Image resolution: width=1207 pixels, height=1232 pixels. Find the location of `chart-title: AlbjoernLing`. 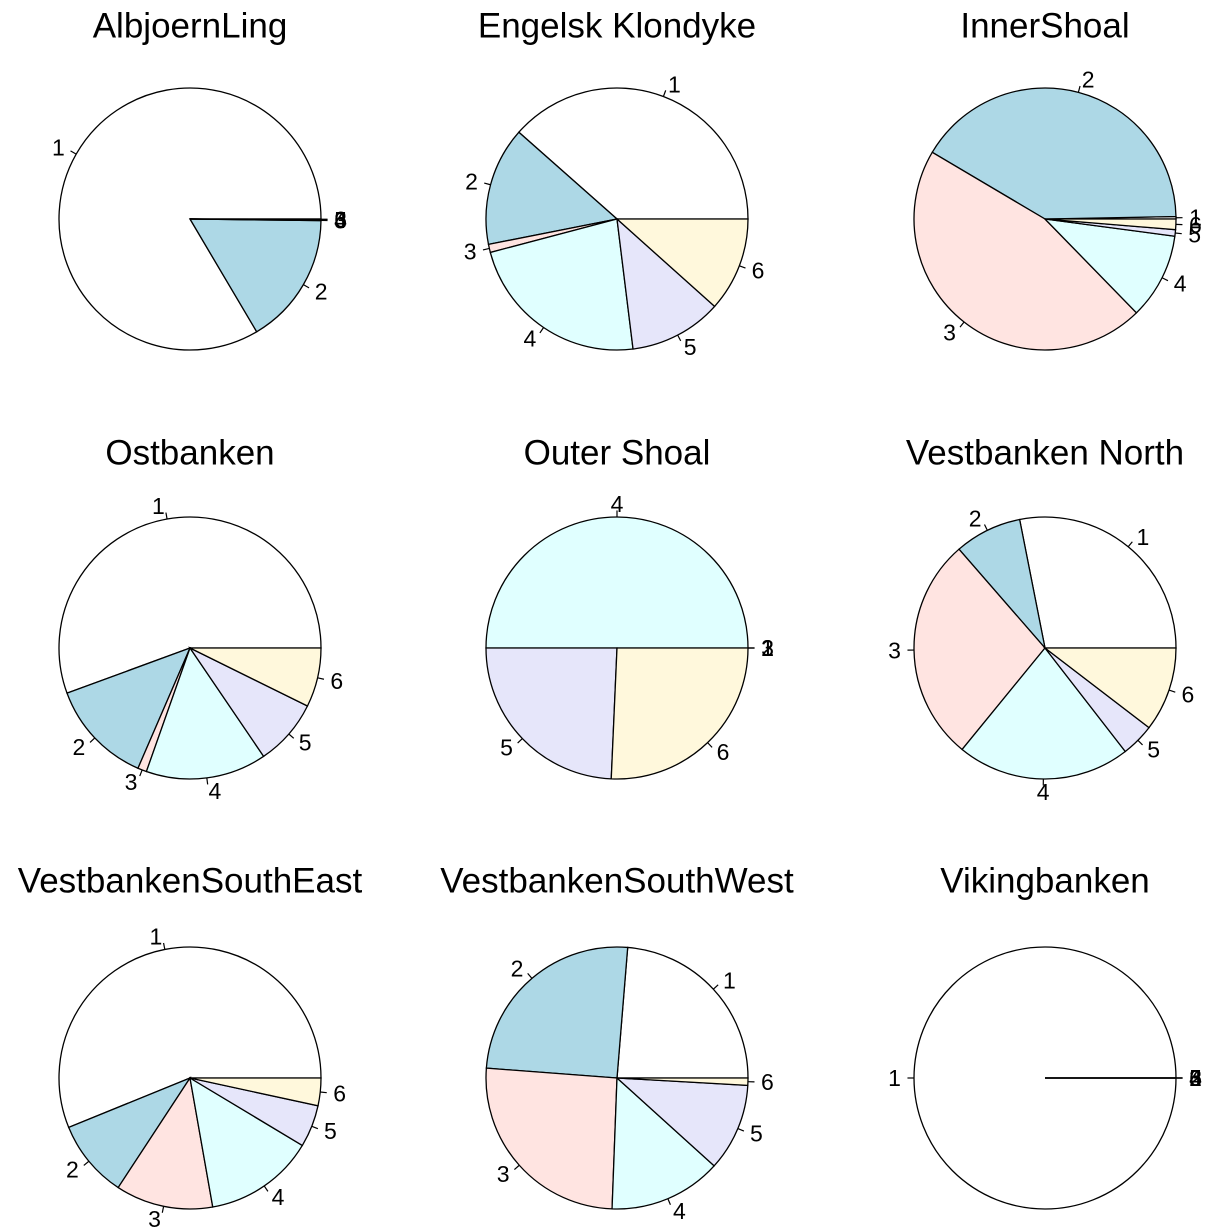

chart-title: AlbjoernLing is located at coordinates (190, 25).